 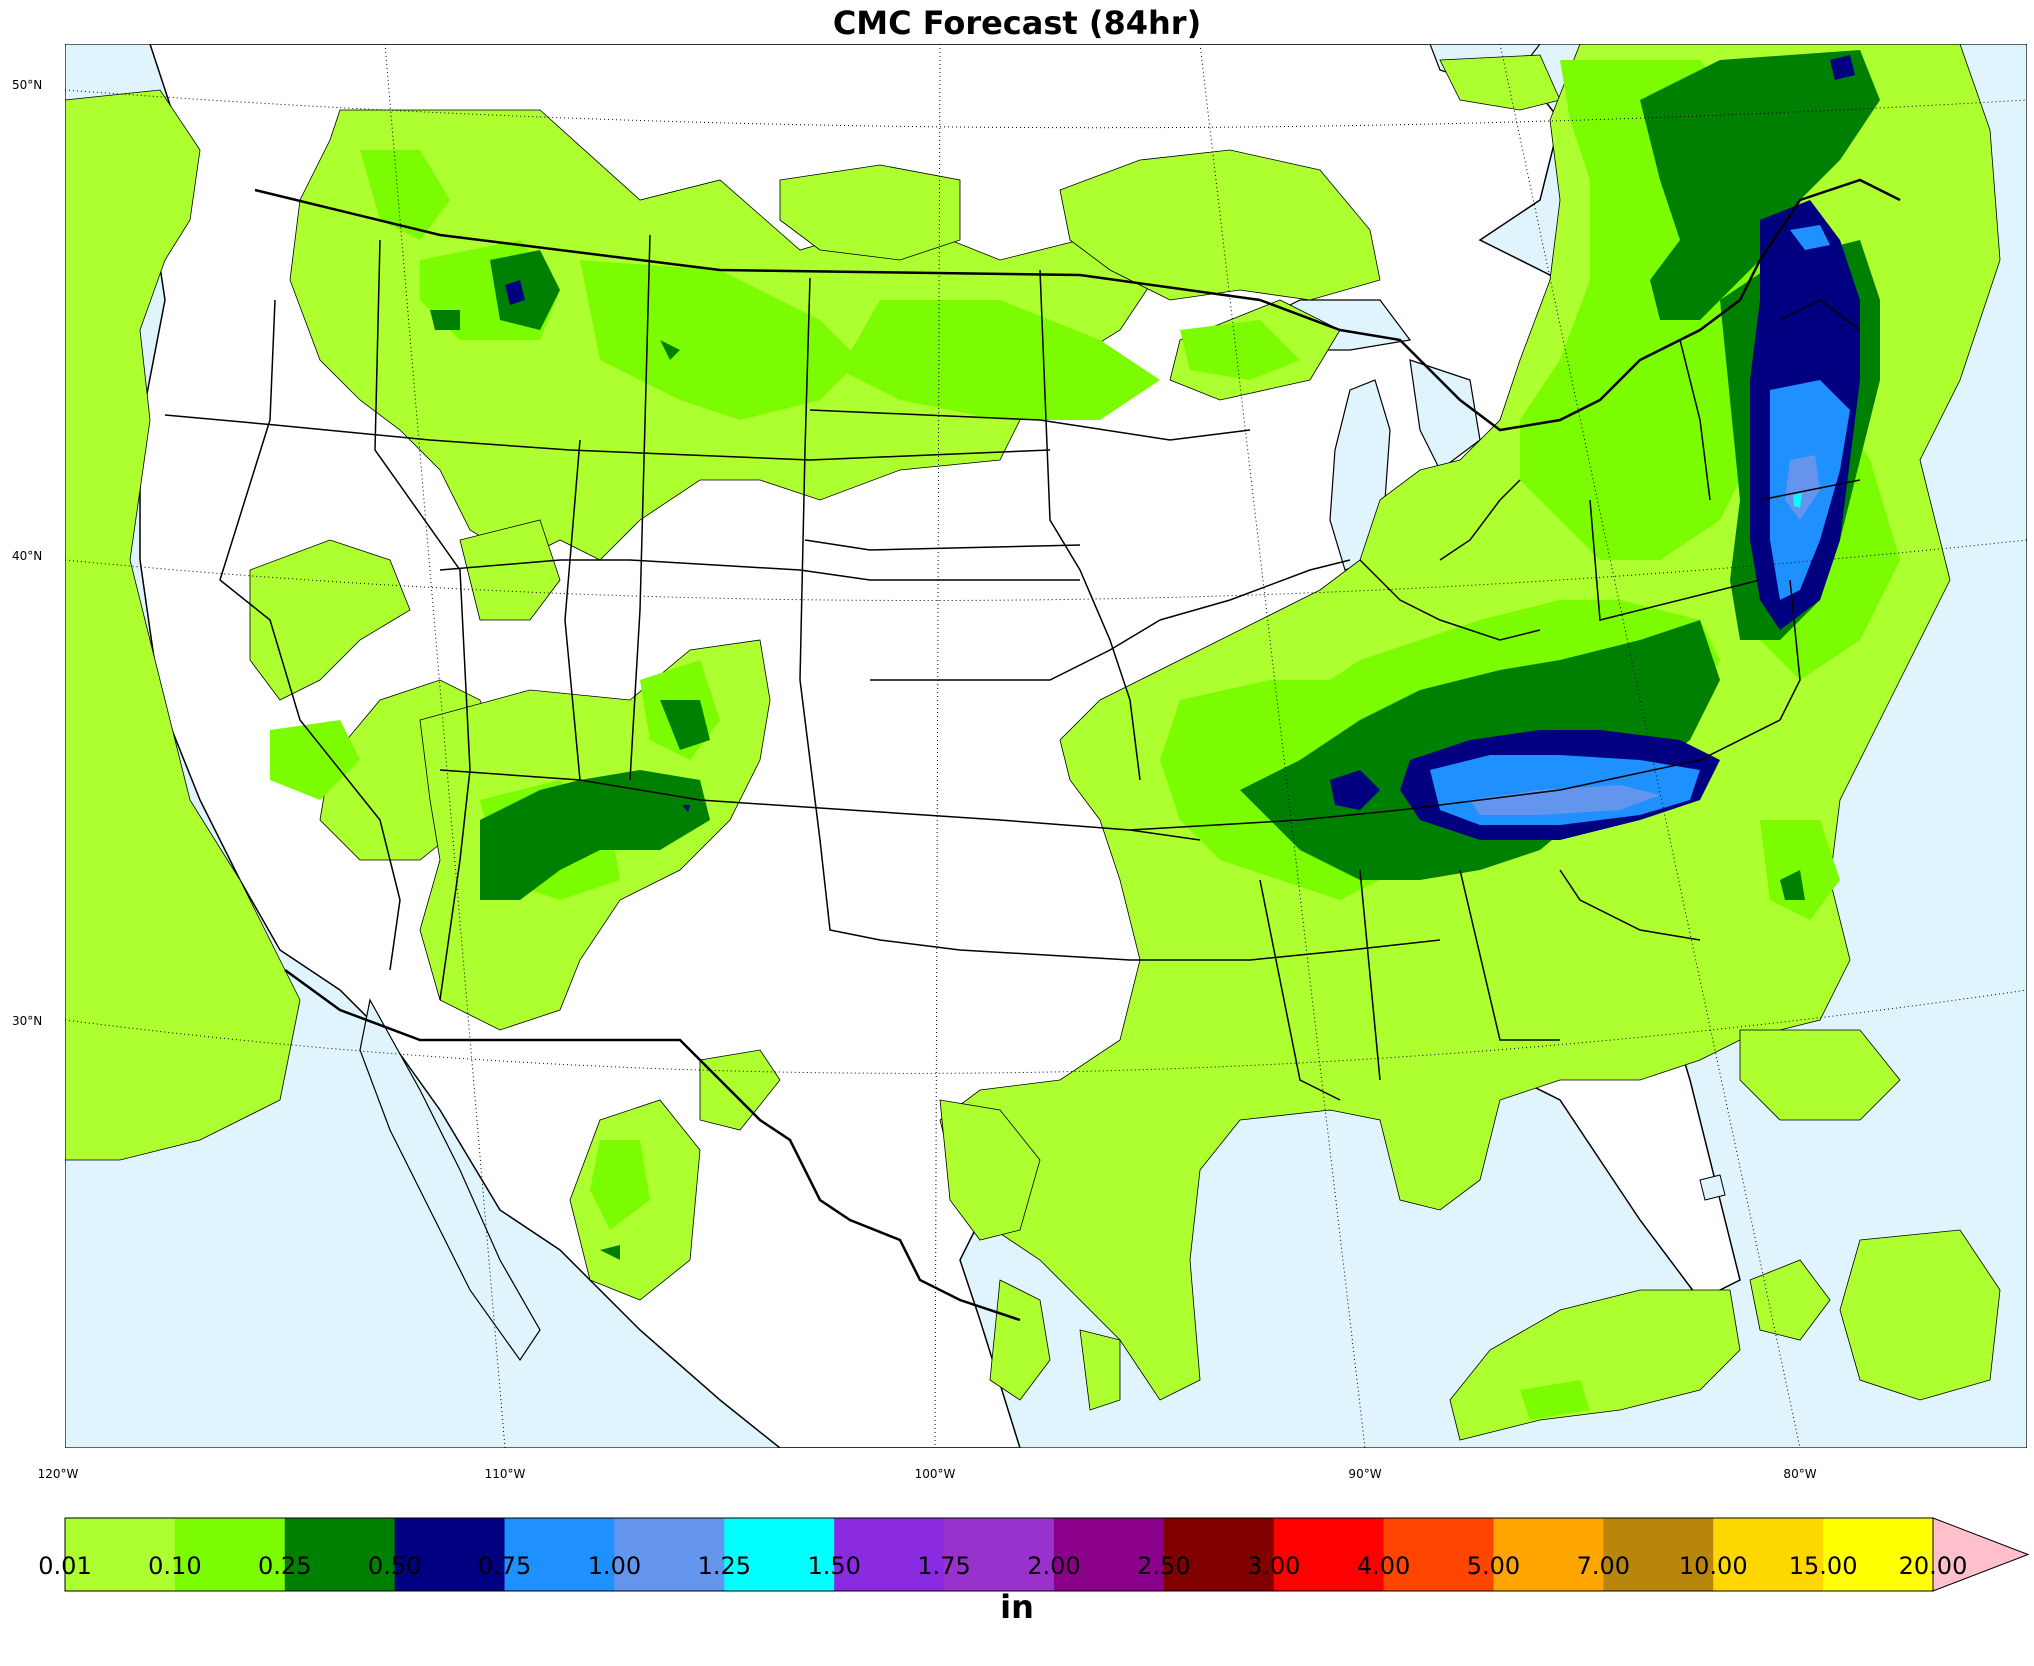 What do you see at coordinates (27, 1021) in the screenshot?
I see `lat-label-30: 30°N` at bounding box center [27, 1021].